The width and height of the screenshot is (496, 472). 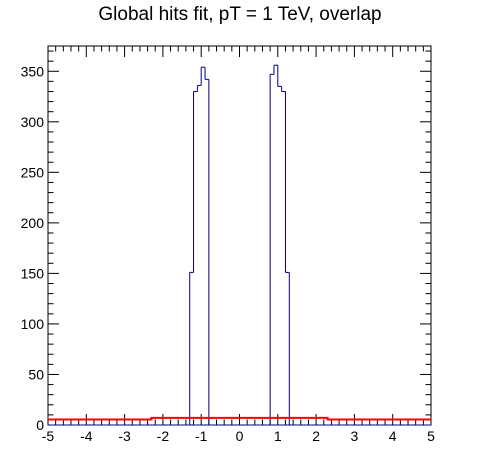 What do you see at coordinates (240, 14) in the screenshot?
I see `chart-title: Global hits fit, pT = 1 TeV, overlap` at bounding box center [240, 14].